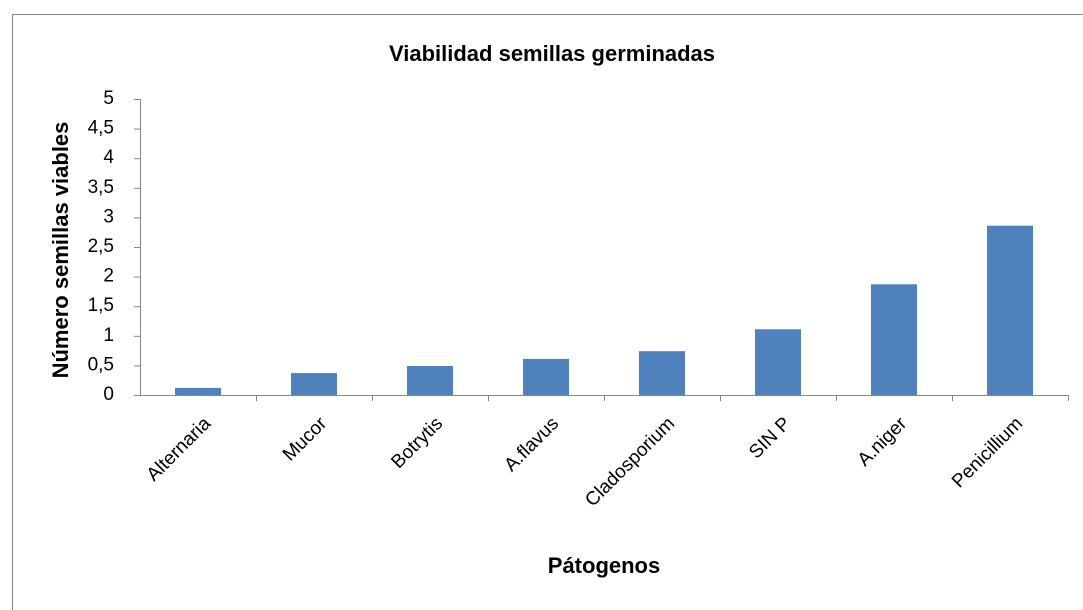 The width and height of the screenshot is (1083, 610). Describe the element at coordinates (604, 565) in the screenshot. I see `x-axis-label: Pátogenos` at that location.